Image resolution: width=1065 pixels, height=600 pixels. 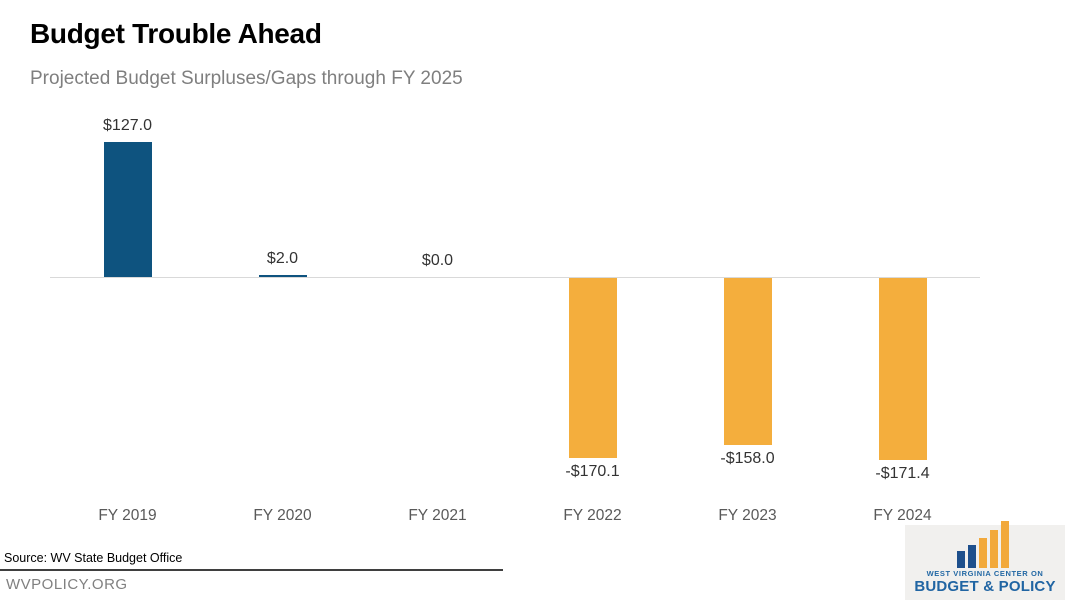 What do you see at coordinates (592, 368) in the screenshot?
I see `bar-fy-2022` at bounding box center [592, 368].